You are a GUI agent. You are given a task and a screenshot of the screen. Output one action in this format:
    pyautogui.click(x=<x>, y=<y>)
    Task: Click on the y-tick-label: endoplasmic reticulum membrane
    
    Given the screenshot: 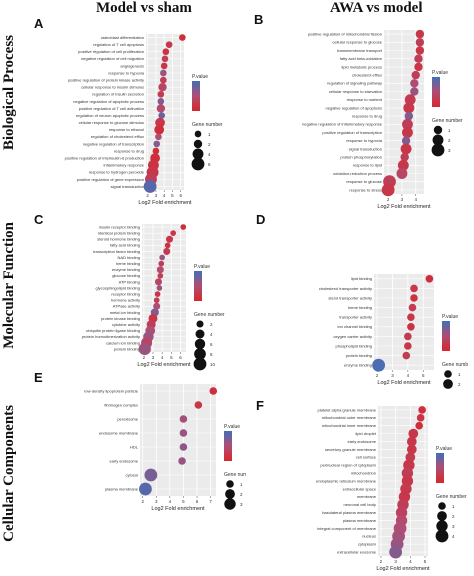 What is the action you would take?
    pyautogui.click(x=346, y=480)
    